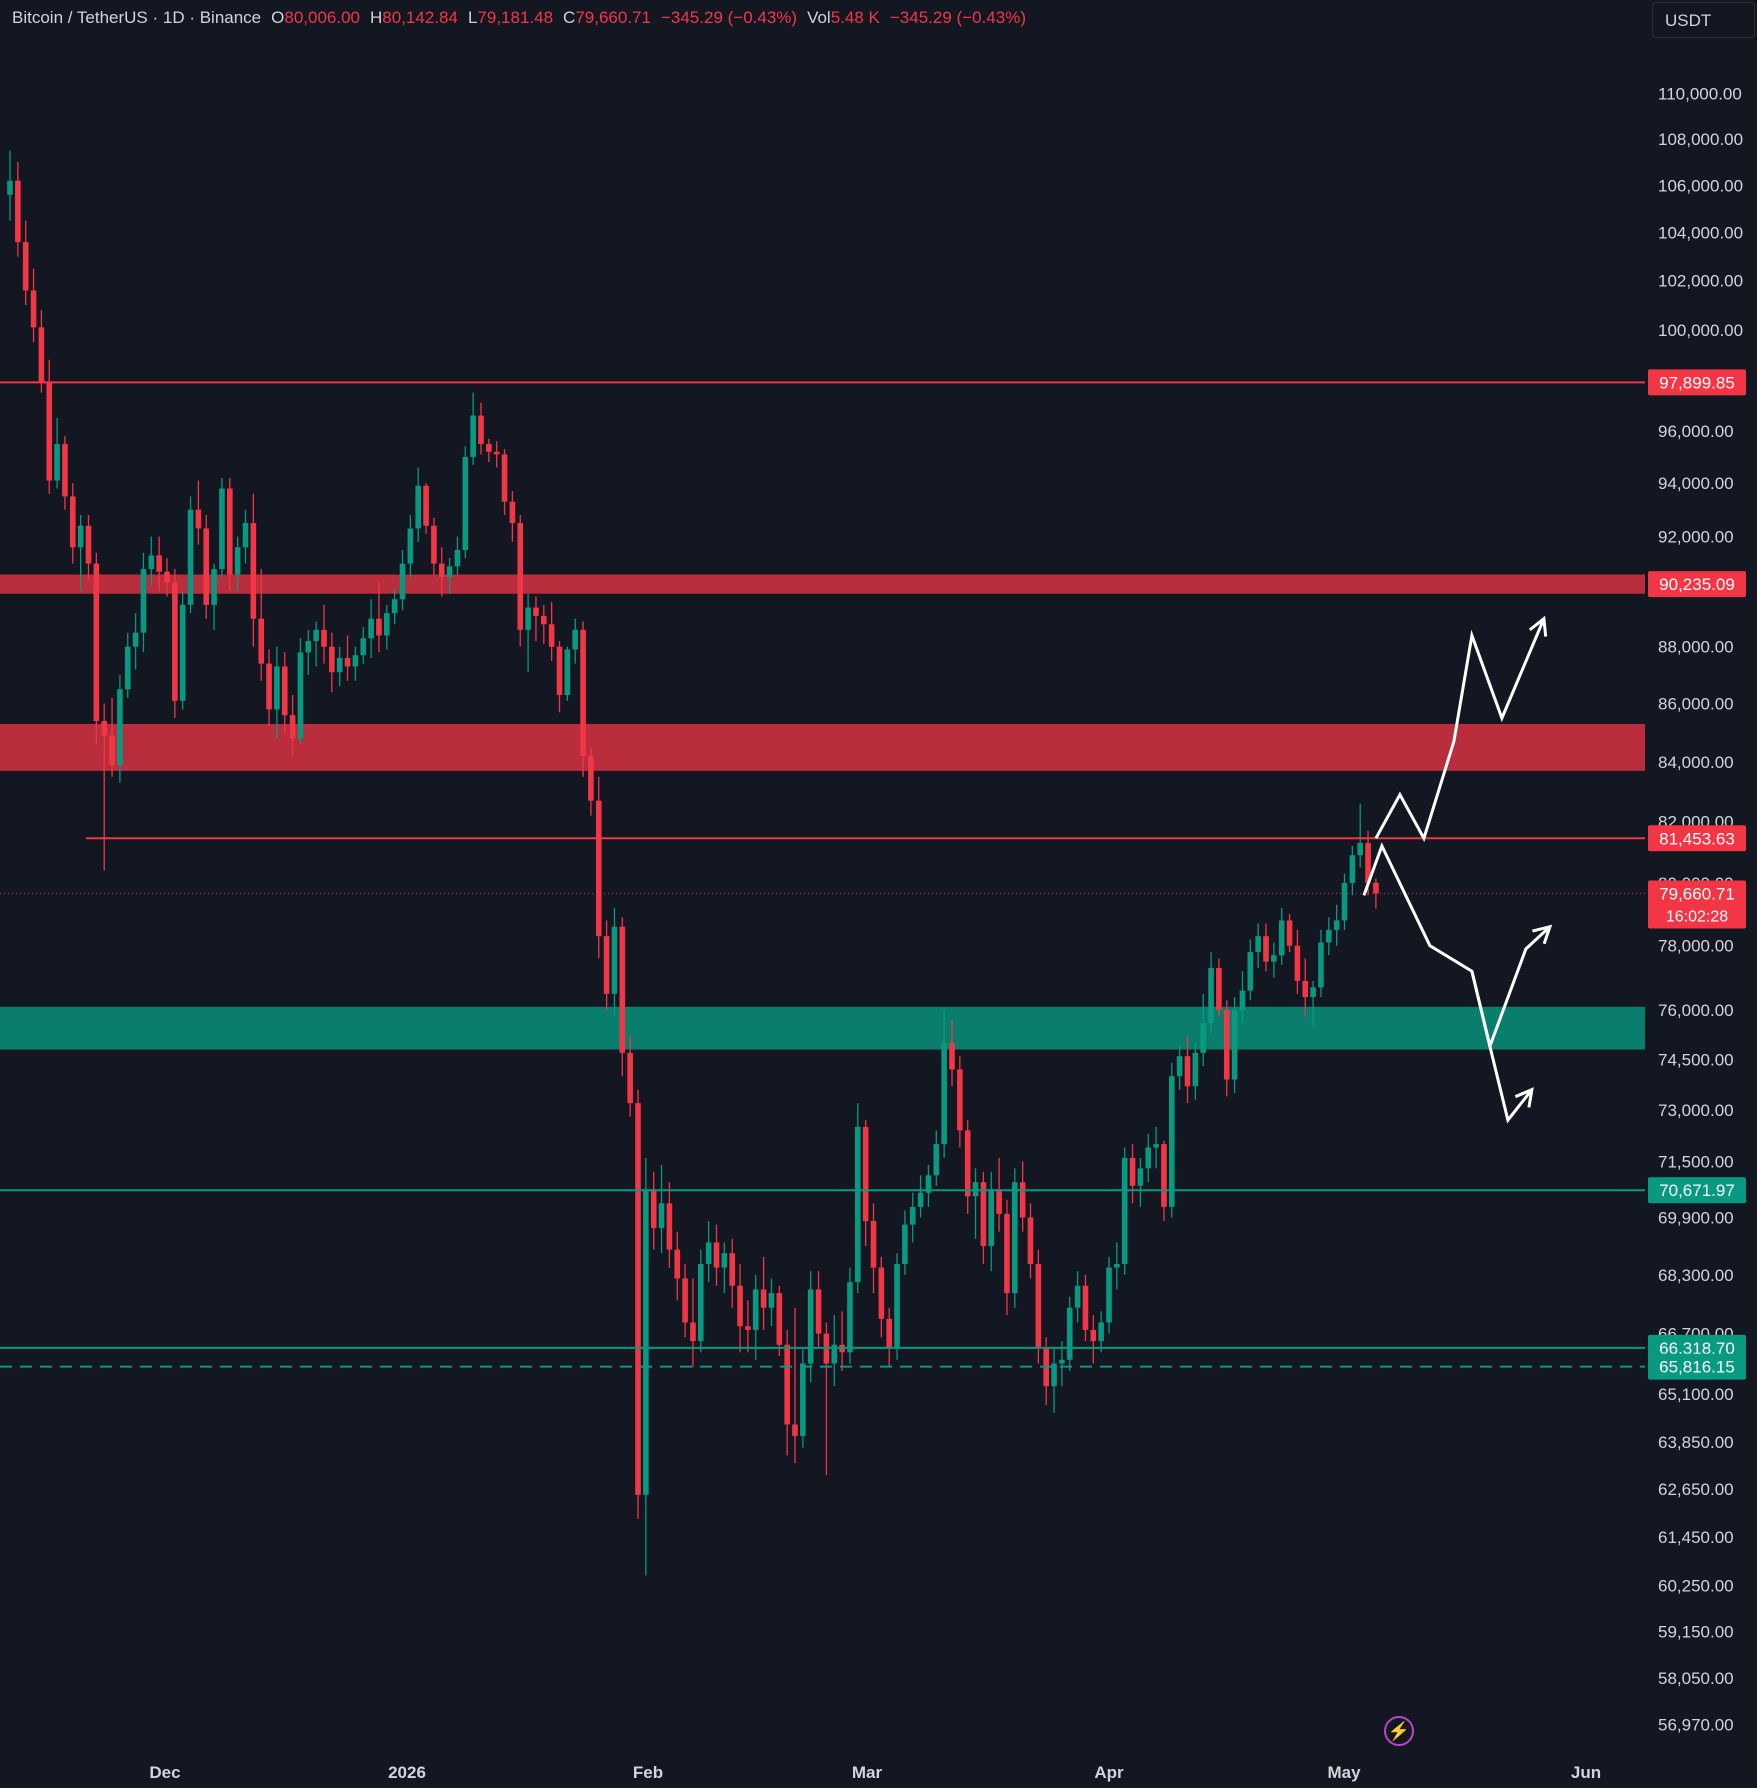 The width and height of the screenshot is (1757, 1788). What do you see at coordinates (137, 17) in the screenshot?
I see `symbol-name: Bitcoin / TetherUS · 1D · Binance` at bounding box center [137, 17].